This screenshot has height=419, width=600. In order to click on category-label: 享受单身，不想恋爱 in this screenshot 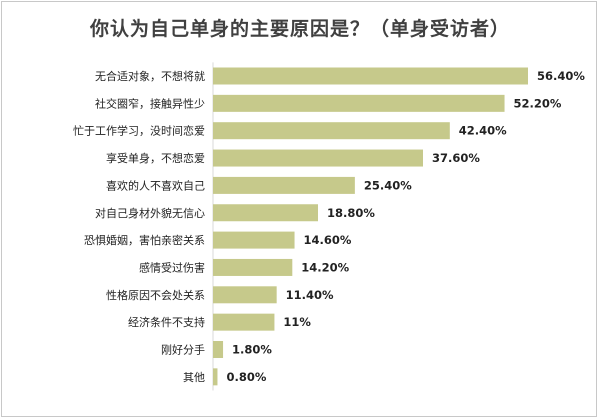, I will do `click(155, 158)`.